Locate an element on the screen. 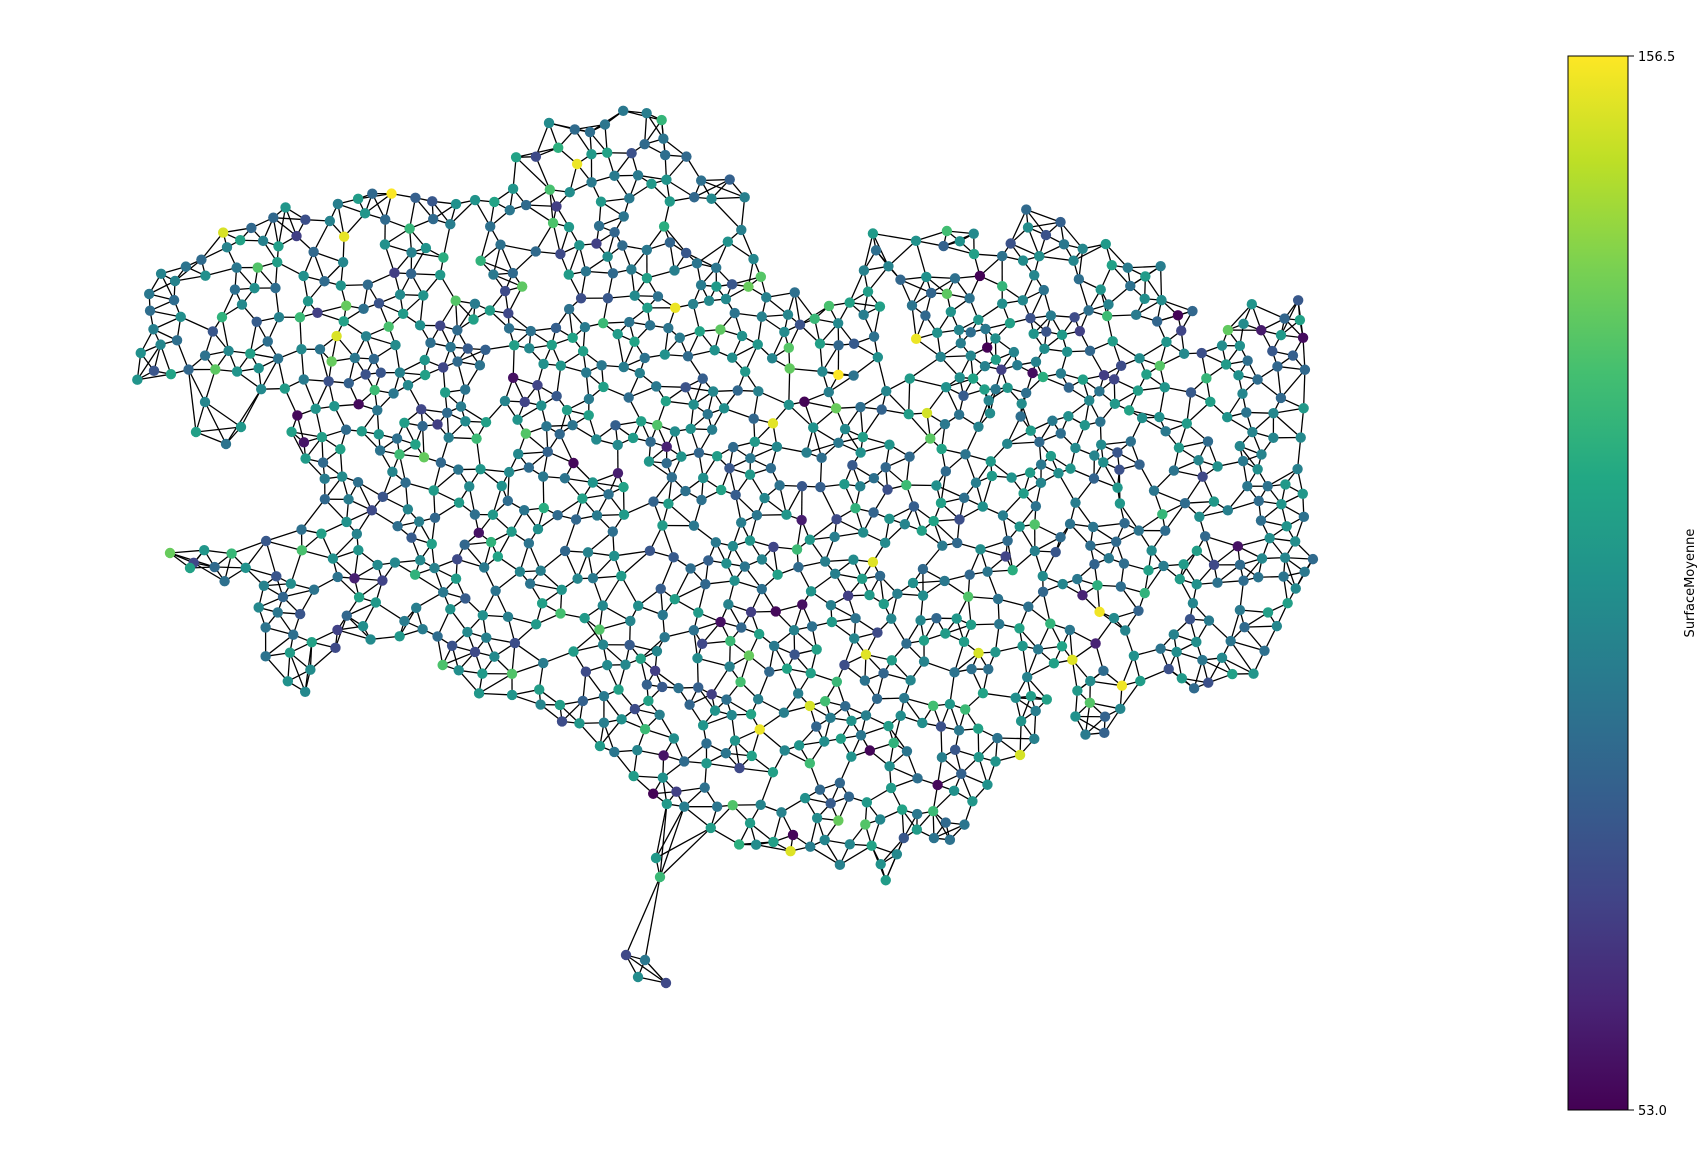  colorbar-gradient is located at coordinates (1598, 583).